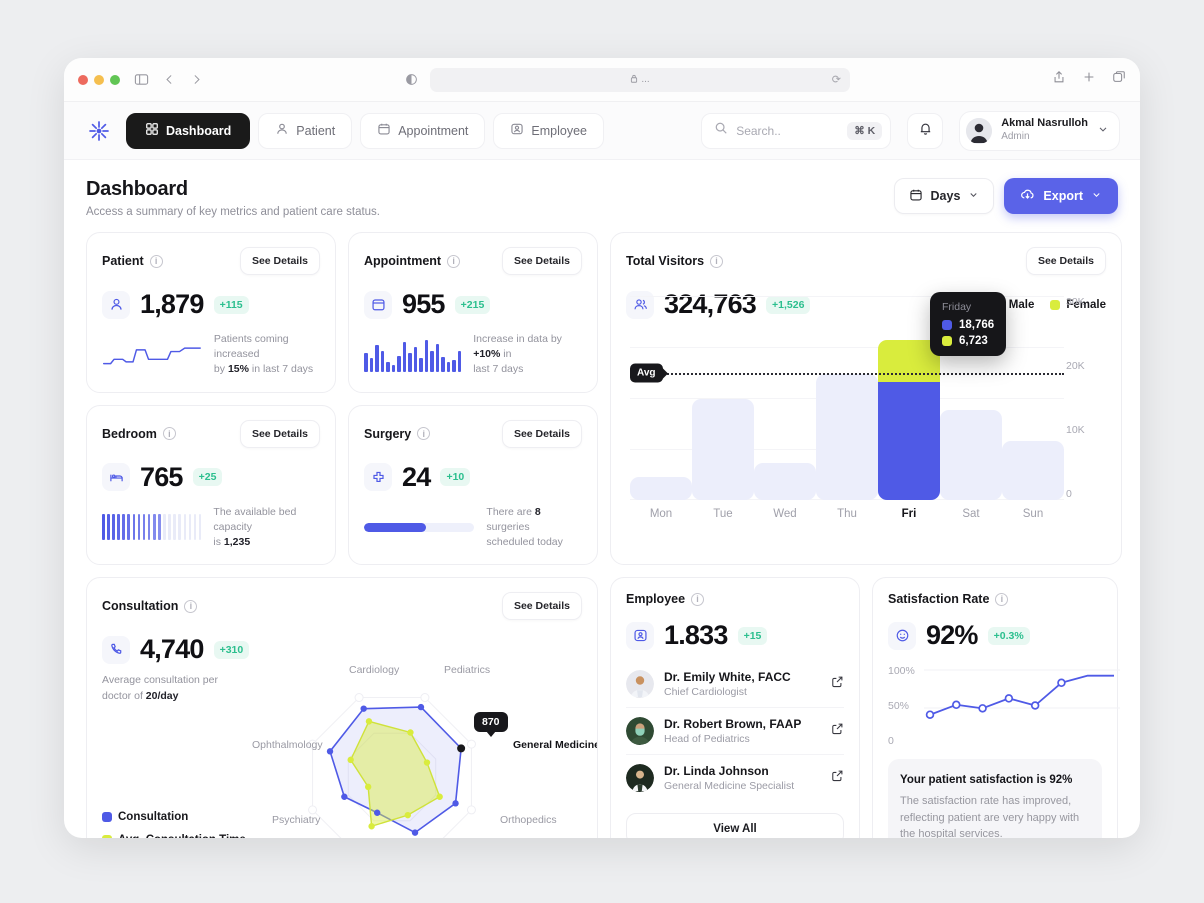  Describe the element at coordinates (836, 80) in the screenshot. I see `reload-icon: ⟳` at that location.